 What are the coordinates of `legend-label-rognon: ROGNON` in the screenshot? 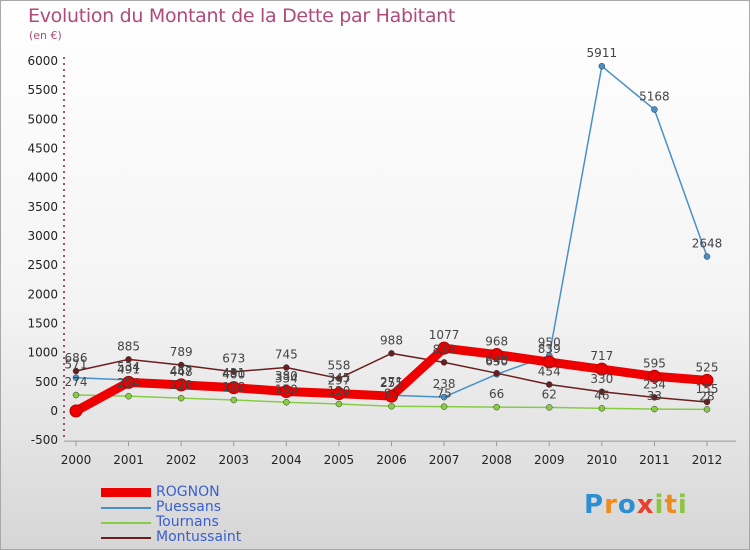 It's located at (188, 492).